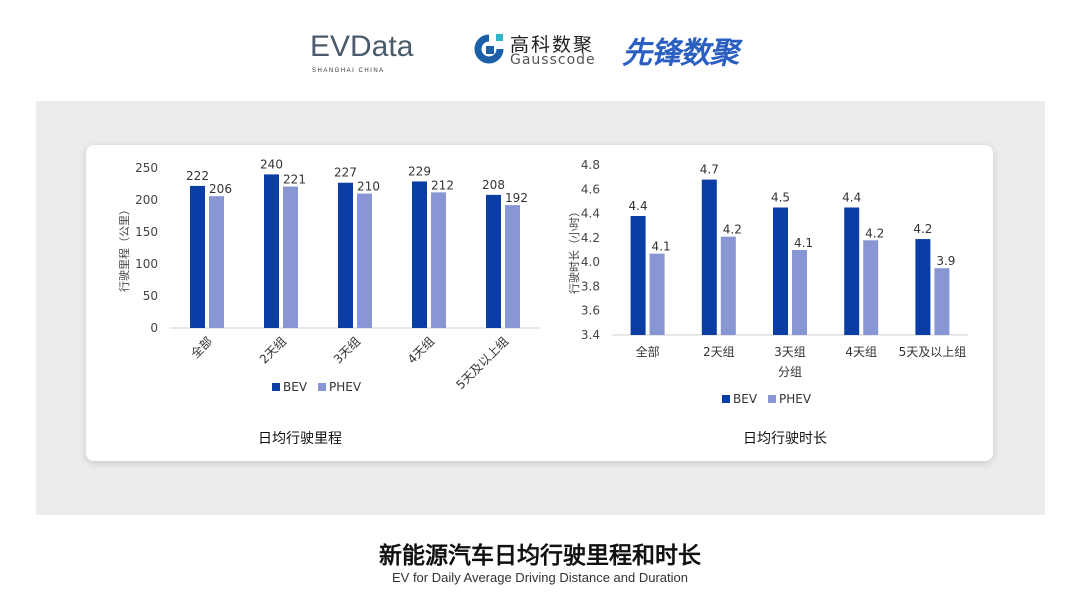  What do you see at coordinates (146, 168) in the screenshot?
I see `y-tick-label: 250` at bounding box center [146, 168].